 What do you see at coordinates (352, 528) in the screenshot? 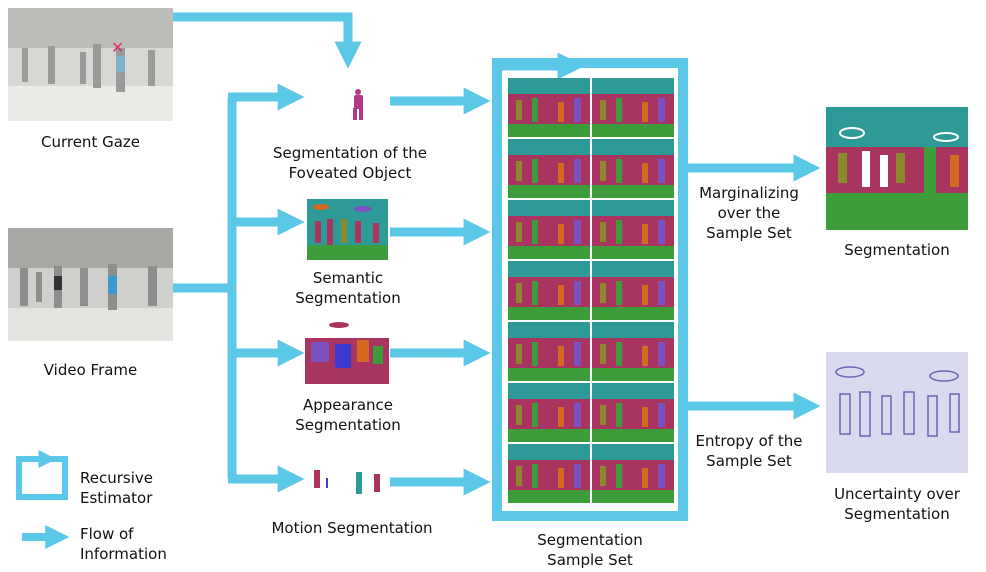
I see `motion-label: Motion Segmentation` at bounding box center [352, 528].